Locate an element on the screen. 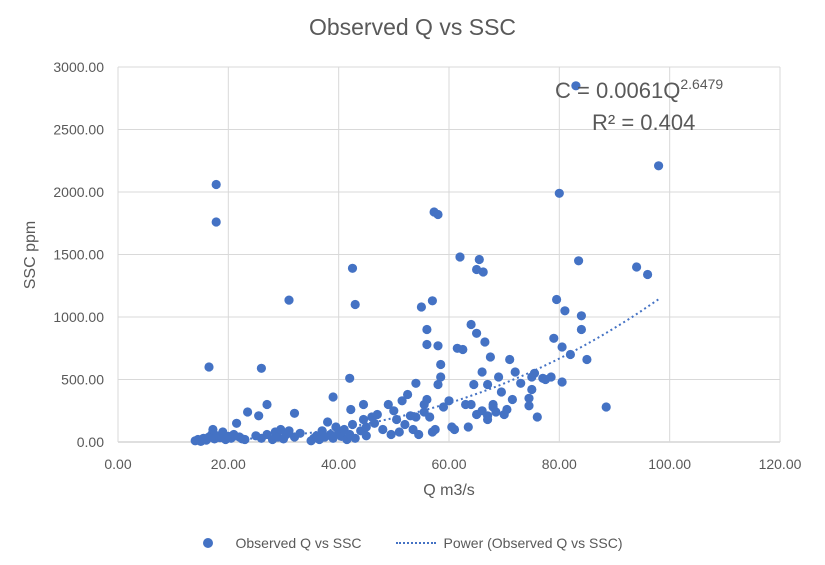 The width and height of the screenshot is (825, 565). y-axis-label: SSC ppm is located at coordinates (30, 255).